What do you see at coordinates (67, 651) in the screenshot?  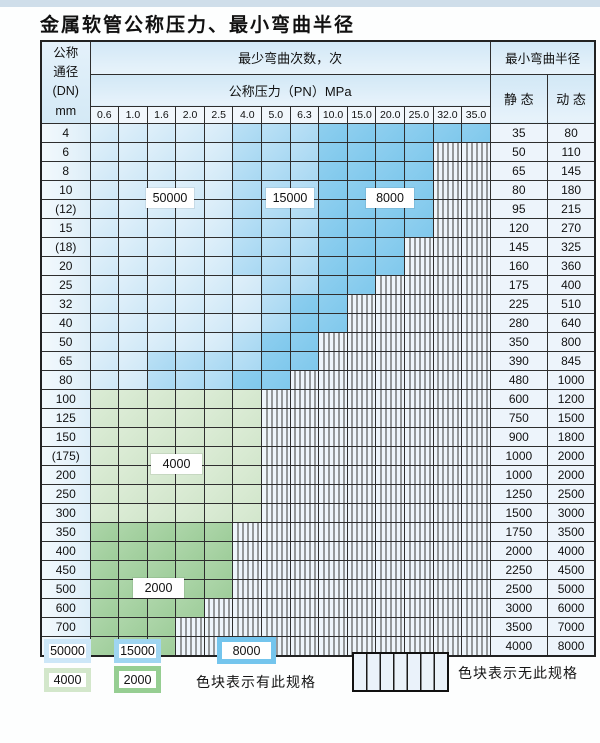 I see `legend-chip-label: 50000` at bounding box center [67, 651].